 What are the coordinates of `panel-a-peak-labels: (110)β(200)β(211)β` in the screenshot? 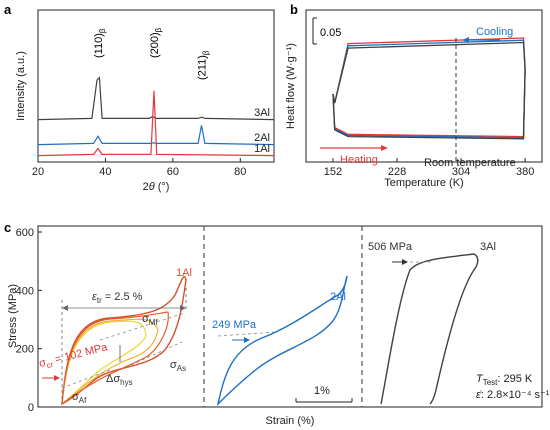 It's located at (152, 53).